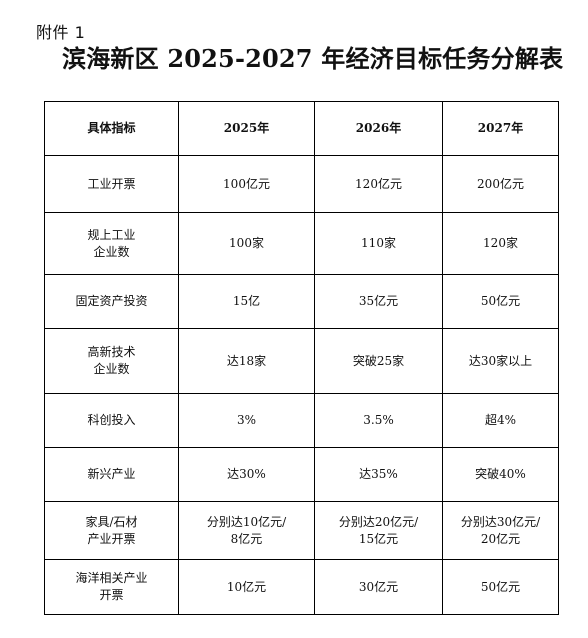 This screenshot has height=638, width=588. What do you see at coordinates (378, 243) in the screenshot?
I see `value-2026-cell: 110家` at bounding box center [378, 243].